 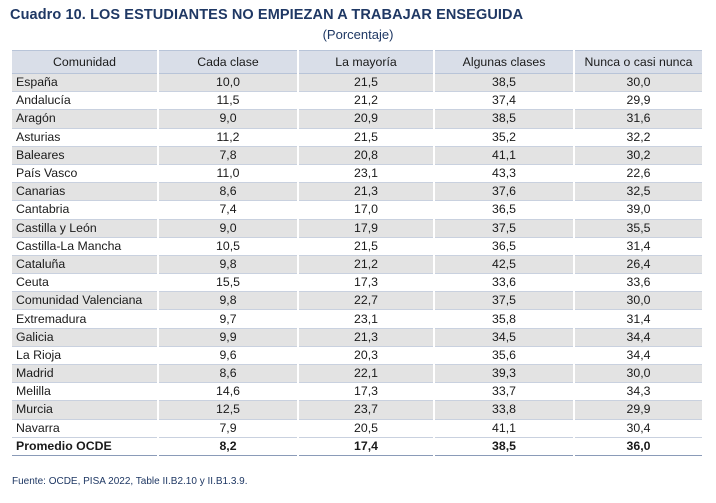 I want to click on table-row: Castilla y León 9,0 17,9 37,5 35,5, so click(x=357, y=228).